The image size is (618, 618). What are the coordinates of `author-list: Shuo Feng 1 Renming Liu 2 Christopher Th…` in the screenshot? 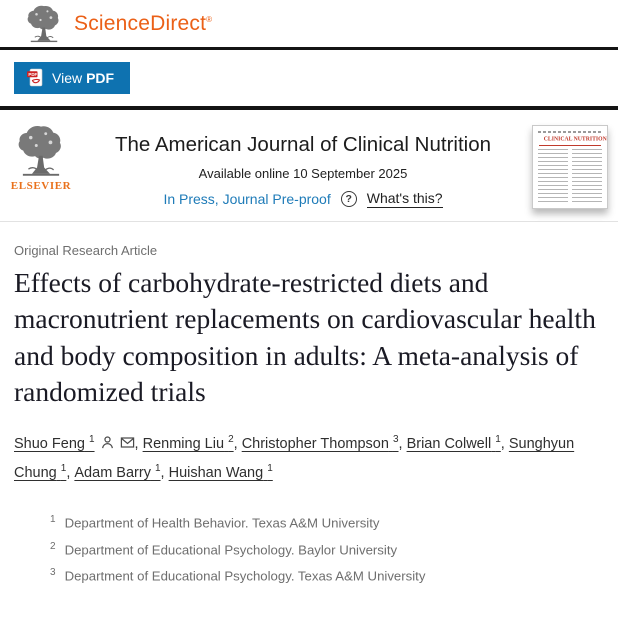 It's located at (308, 459).